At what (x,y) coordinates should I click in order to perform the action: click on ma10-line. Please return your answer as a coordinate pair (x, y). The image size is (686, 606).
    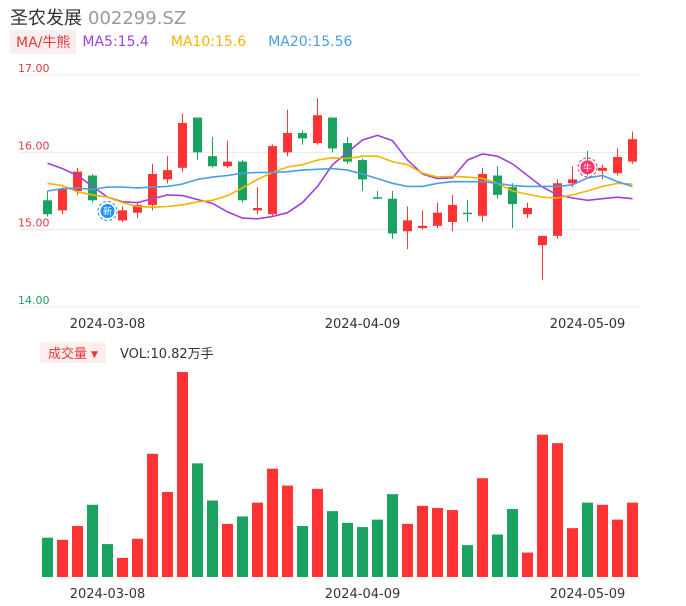
    Looking at the image, I should click on (340, 182).